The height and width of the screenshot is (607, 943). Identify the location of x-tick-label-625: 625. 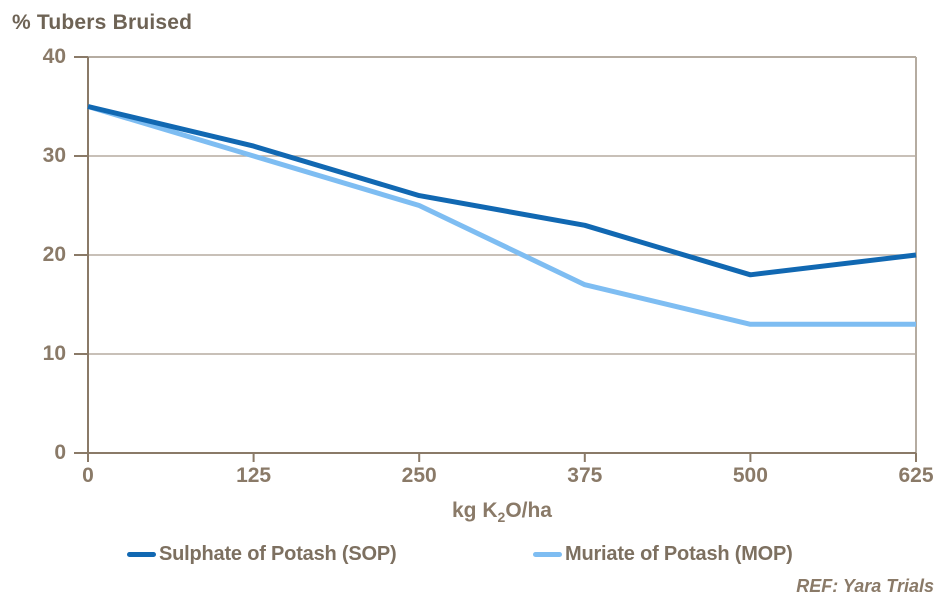
(916, 475).